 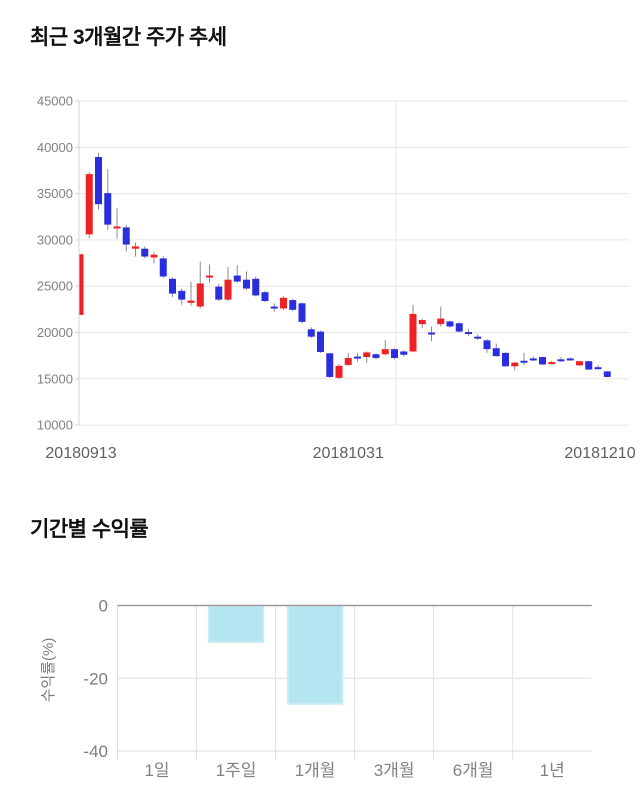 I want to click on returns-chart-title: 기간별 수익률, so click(x=89, y=529).